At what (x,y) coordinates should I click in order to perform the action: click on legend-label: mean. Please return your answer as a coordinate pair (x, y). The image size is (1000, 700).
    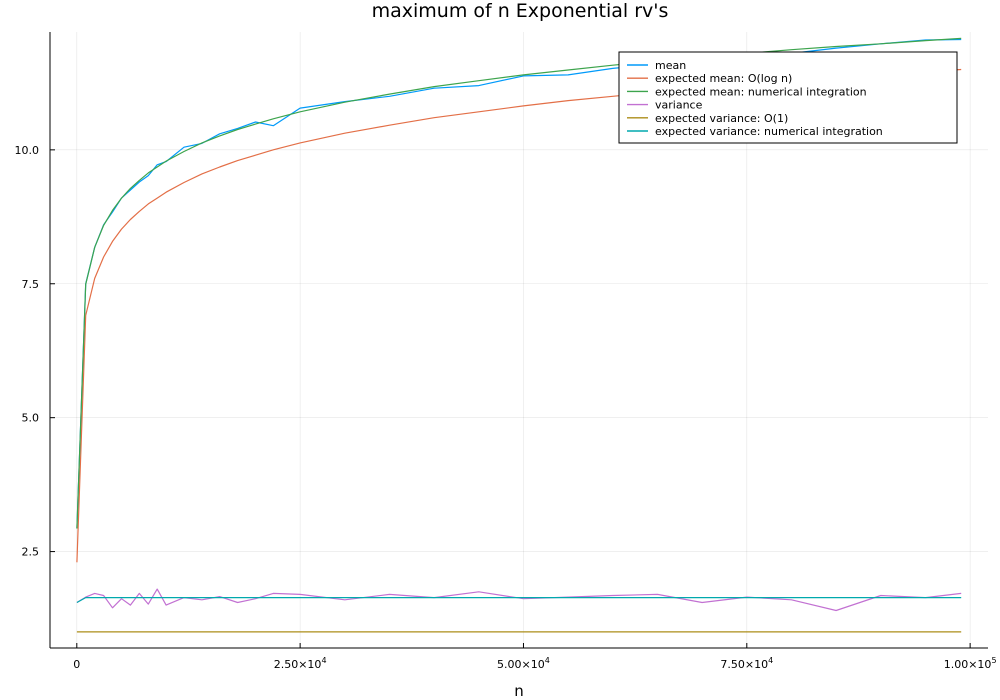
    Looking at the image, I should click on (670, 65).